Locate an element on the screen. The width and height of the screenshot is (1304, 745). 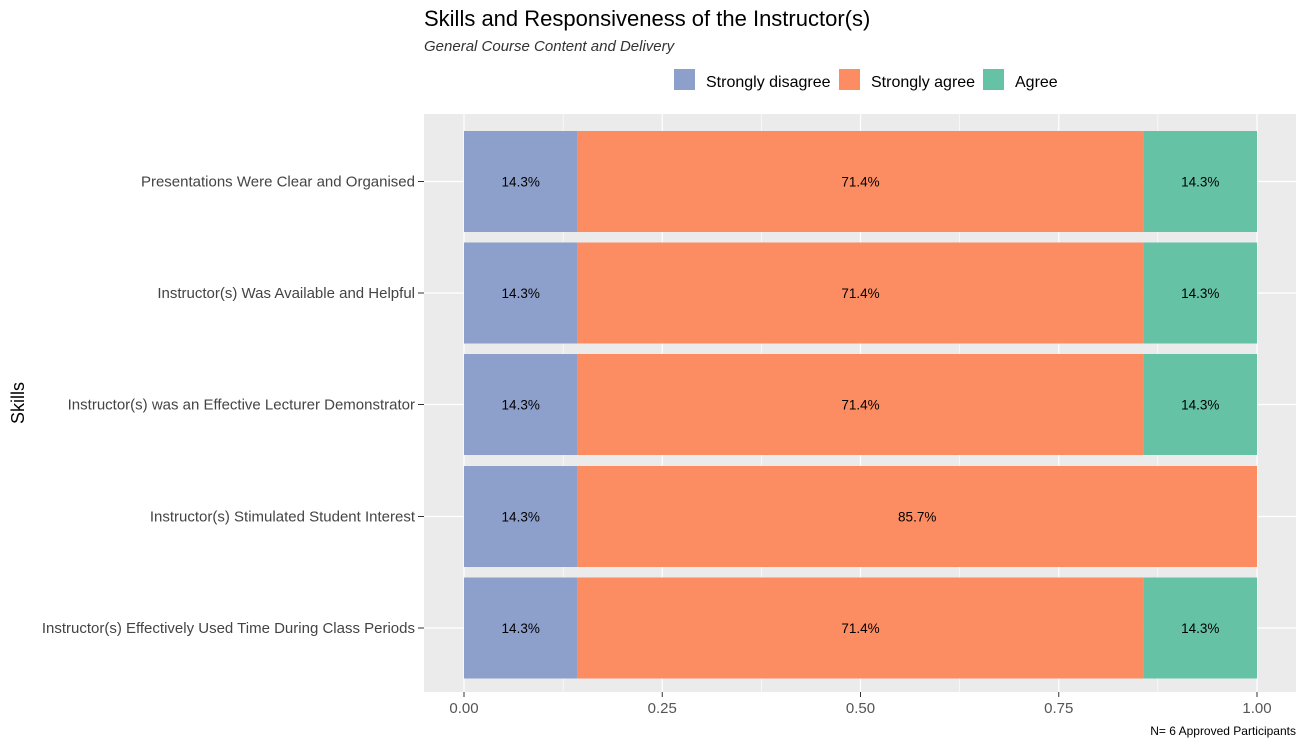
x-tick-label: 0.25 is located at coordinates (662, 708).